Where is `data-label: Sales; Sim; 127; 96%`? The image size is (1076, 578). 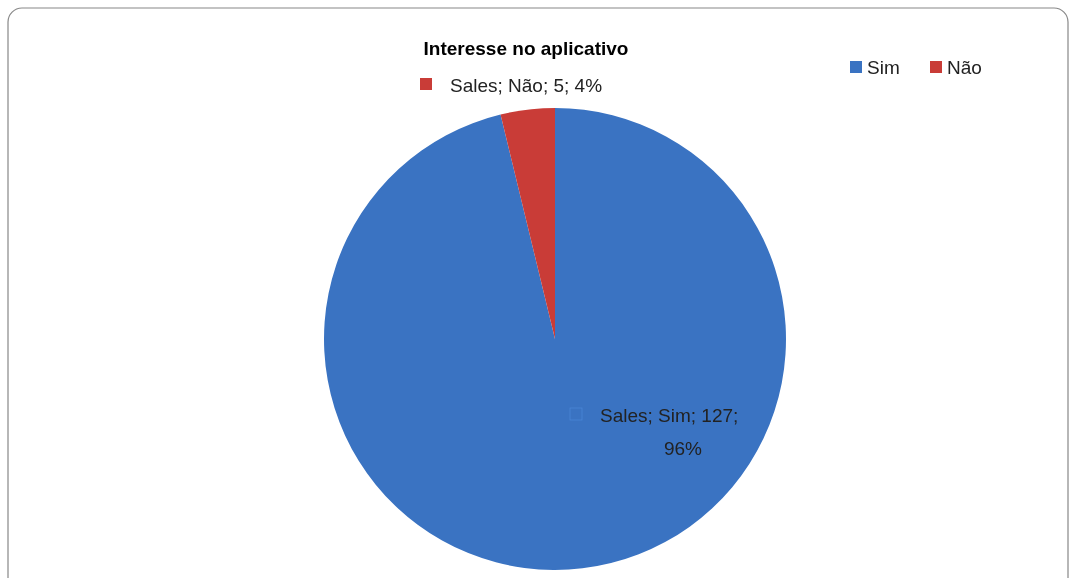
data-label: Sales; Sim; 127; 96% is located at coordinates (669, 432).